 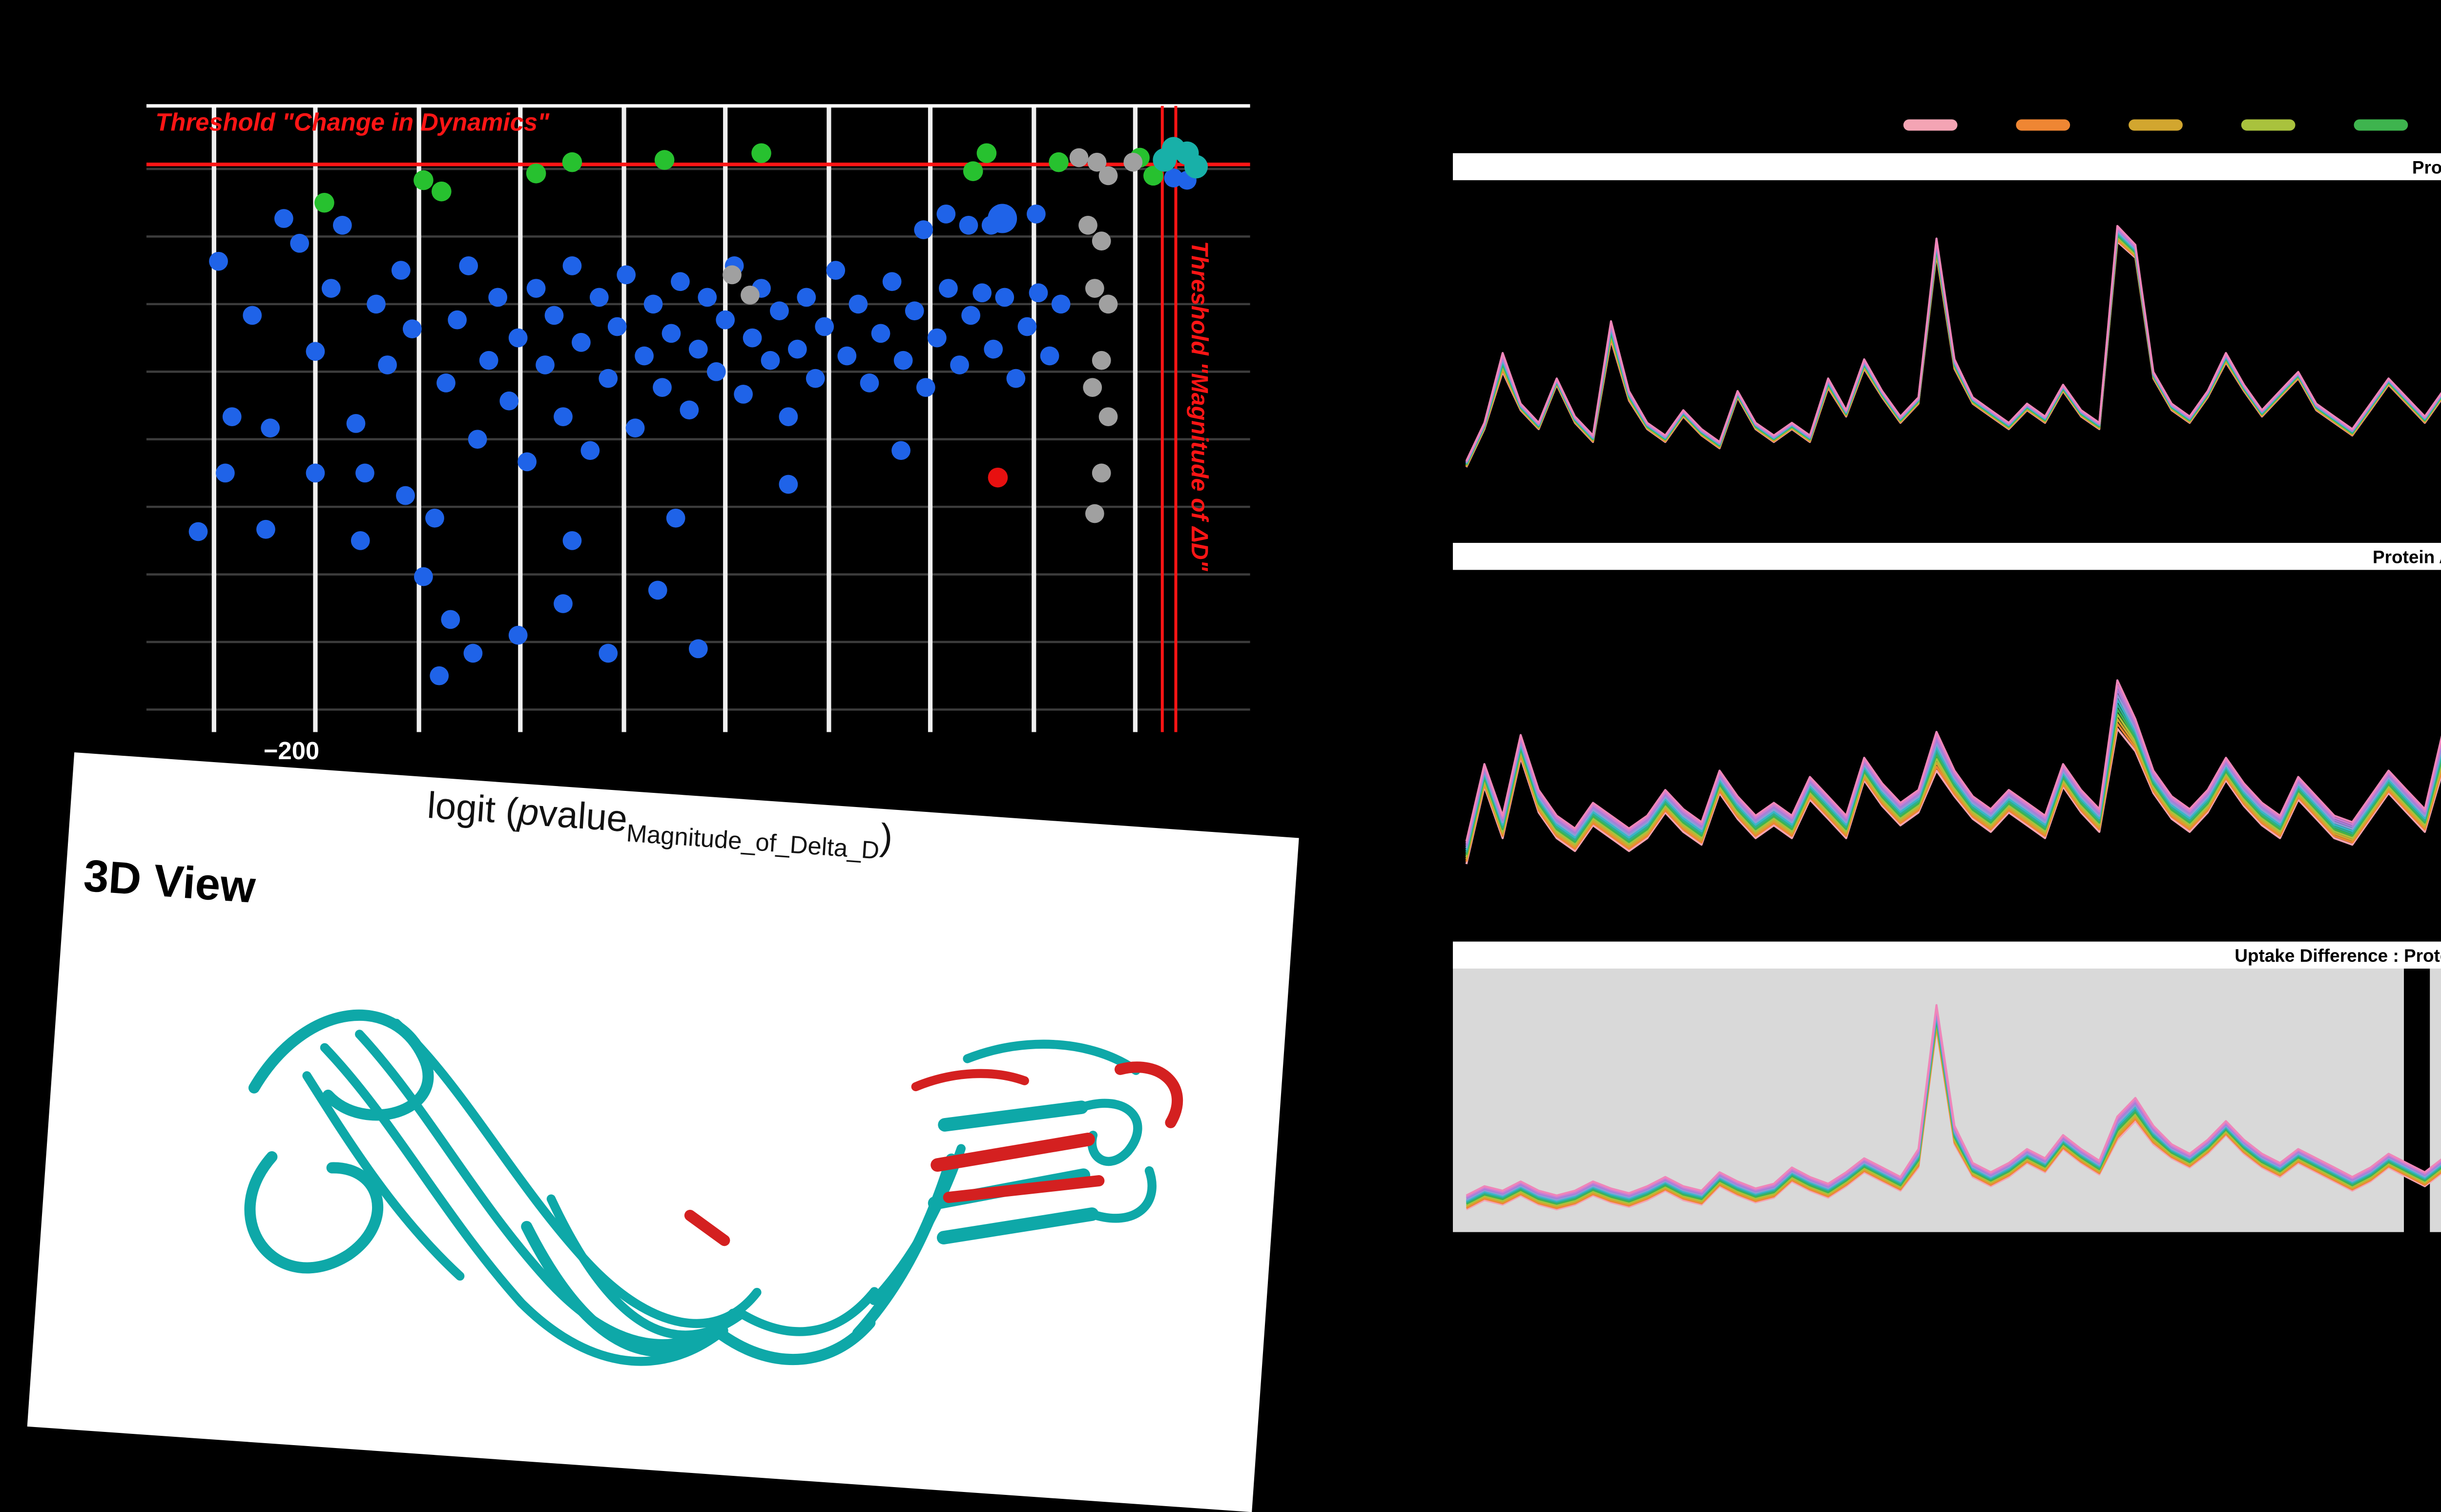 I want to click on uptake-difference-chart, so click(x=1947, y=1100).